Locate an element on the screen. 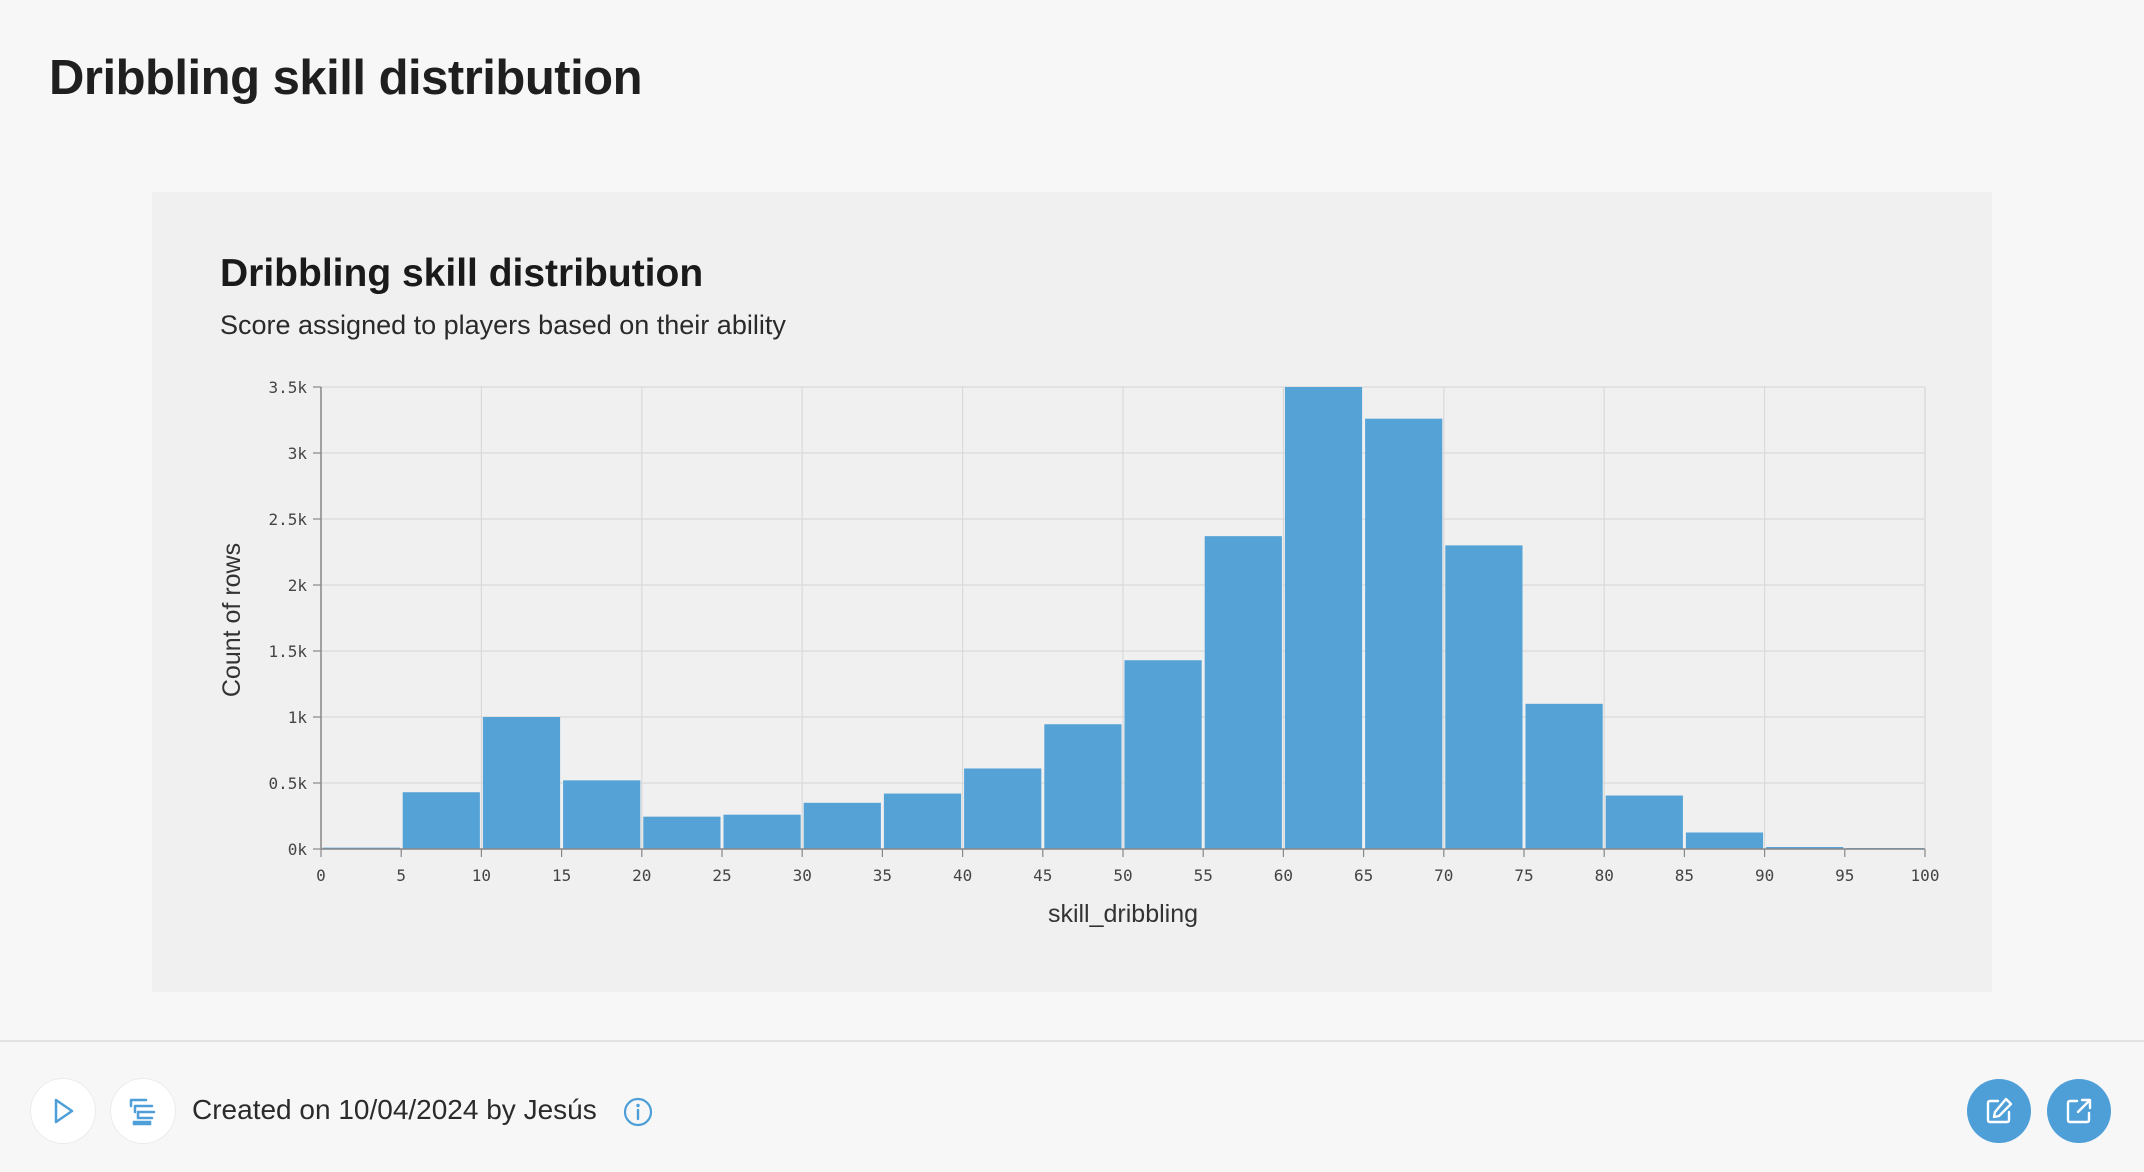 This screenshot has width=2144, height=1172. y-axis-label: Count of rows is located at coordinates (232, 620).